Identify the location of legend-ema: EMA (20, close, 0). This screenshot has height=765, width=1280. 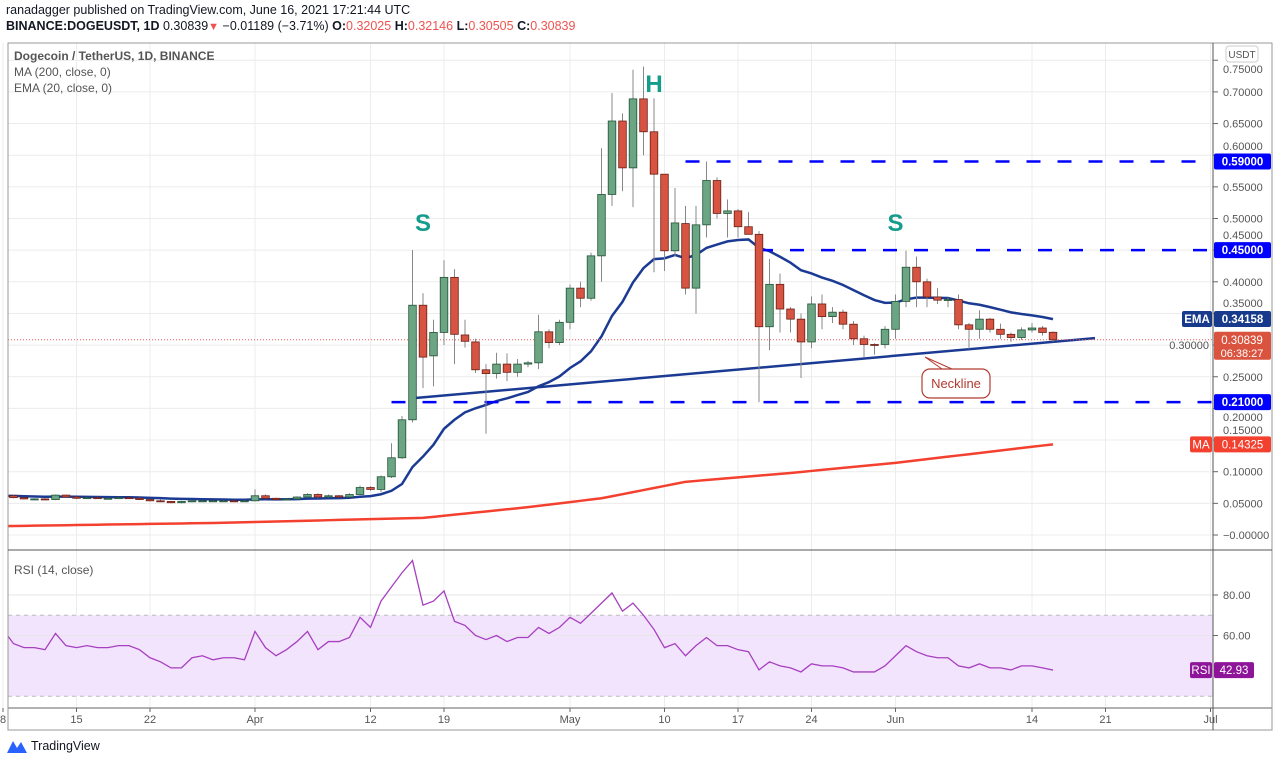
(63, 88).